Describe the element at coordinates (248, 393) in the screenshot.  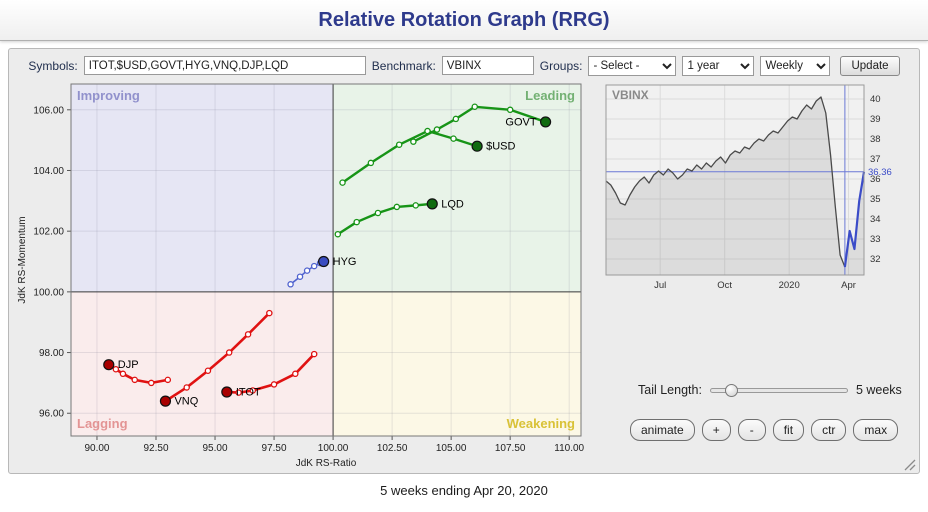
I see `symbol-label-ITOT: ITOT` at that location.